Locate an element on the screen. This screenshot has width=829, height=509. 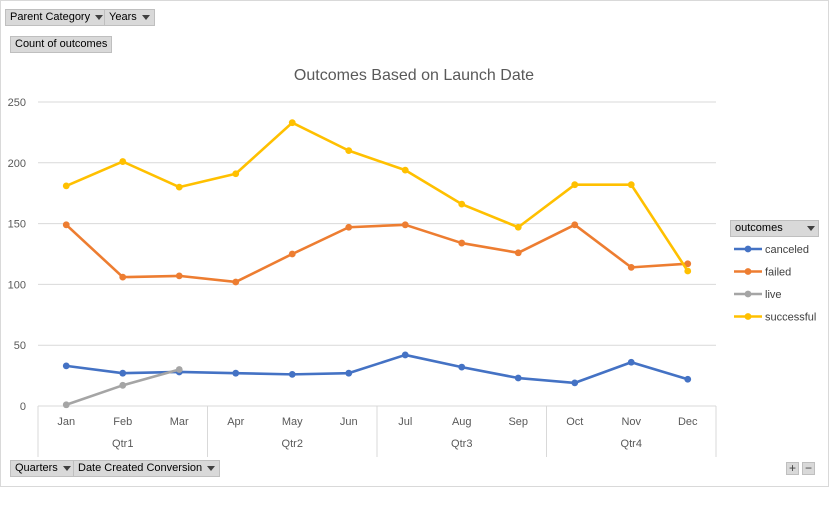
y-tick-label: 50 is located at coordinates (20, 346).